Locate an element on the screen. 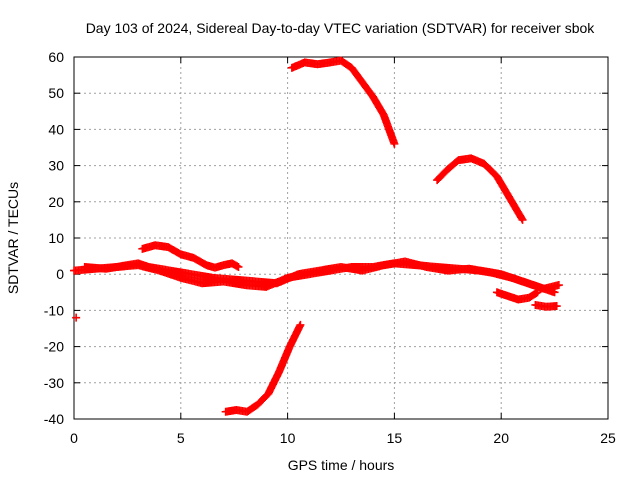  series-arc-mid-right is located at coordinates (480, 189).